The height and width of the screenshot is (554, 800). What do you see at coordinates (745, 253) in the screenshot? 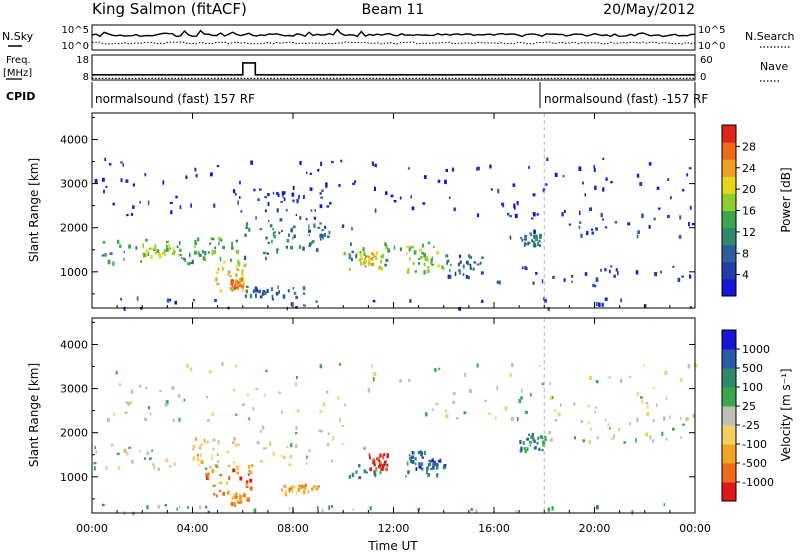
I see `power-colorbar-tick-label: 8` at bounding box center [745, 253].